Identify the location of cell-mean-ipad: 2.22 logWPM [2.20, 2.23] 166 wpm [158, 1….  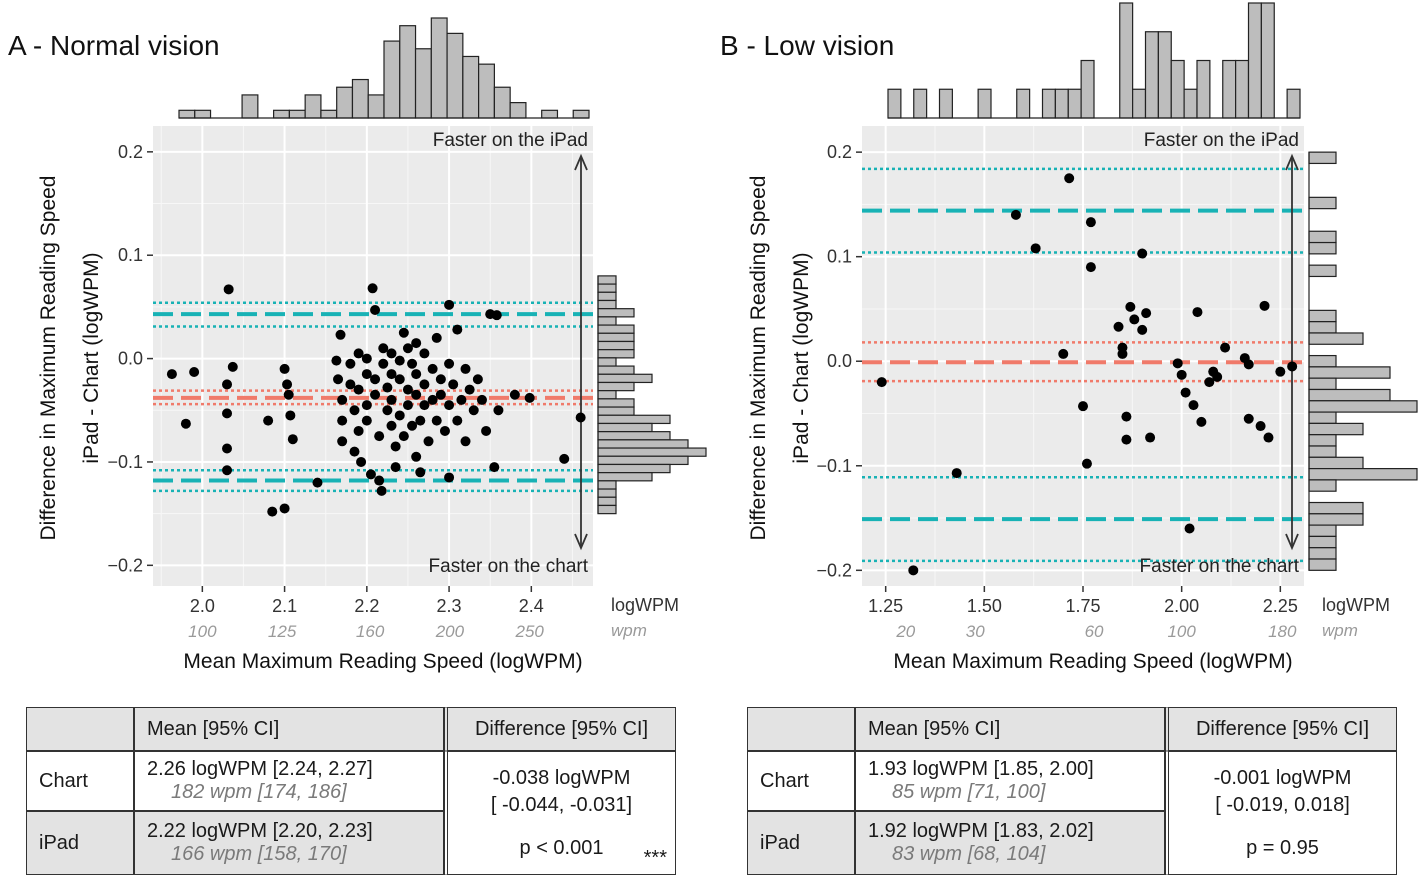
(289, 843).